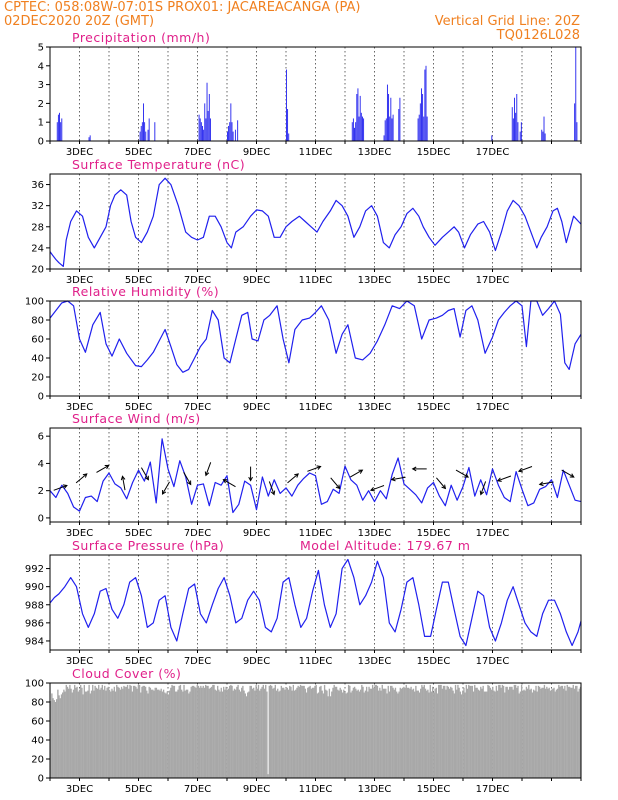 This screenshot has height=800, width=618. I want to click on panel-title: Cloud Cover (%), so click(126, 673).